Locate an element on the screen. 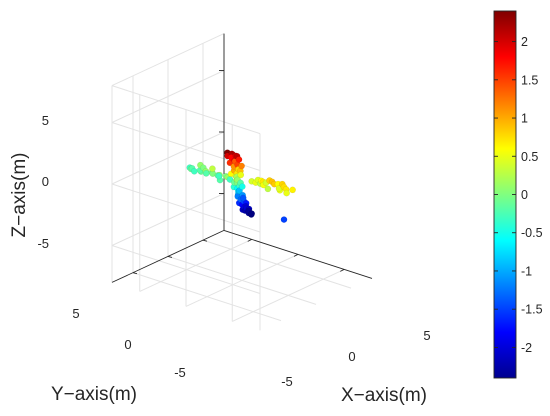 Image resolution: width=550 pixels, height=416 pixels. x-tick-label: -5 is located at coordinates (287, 381).